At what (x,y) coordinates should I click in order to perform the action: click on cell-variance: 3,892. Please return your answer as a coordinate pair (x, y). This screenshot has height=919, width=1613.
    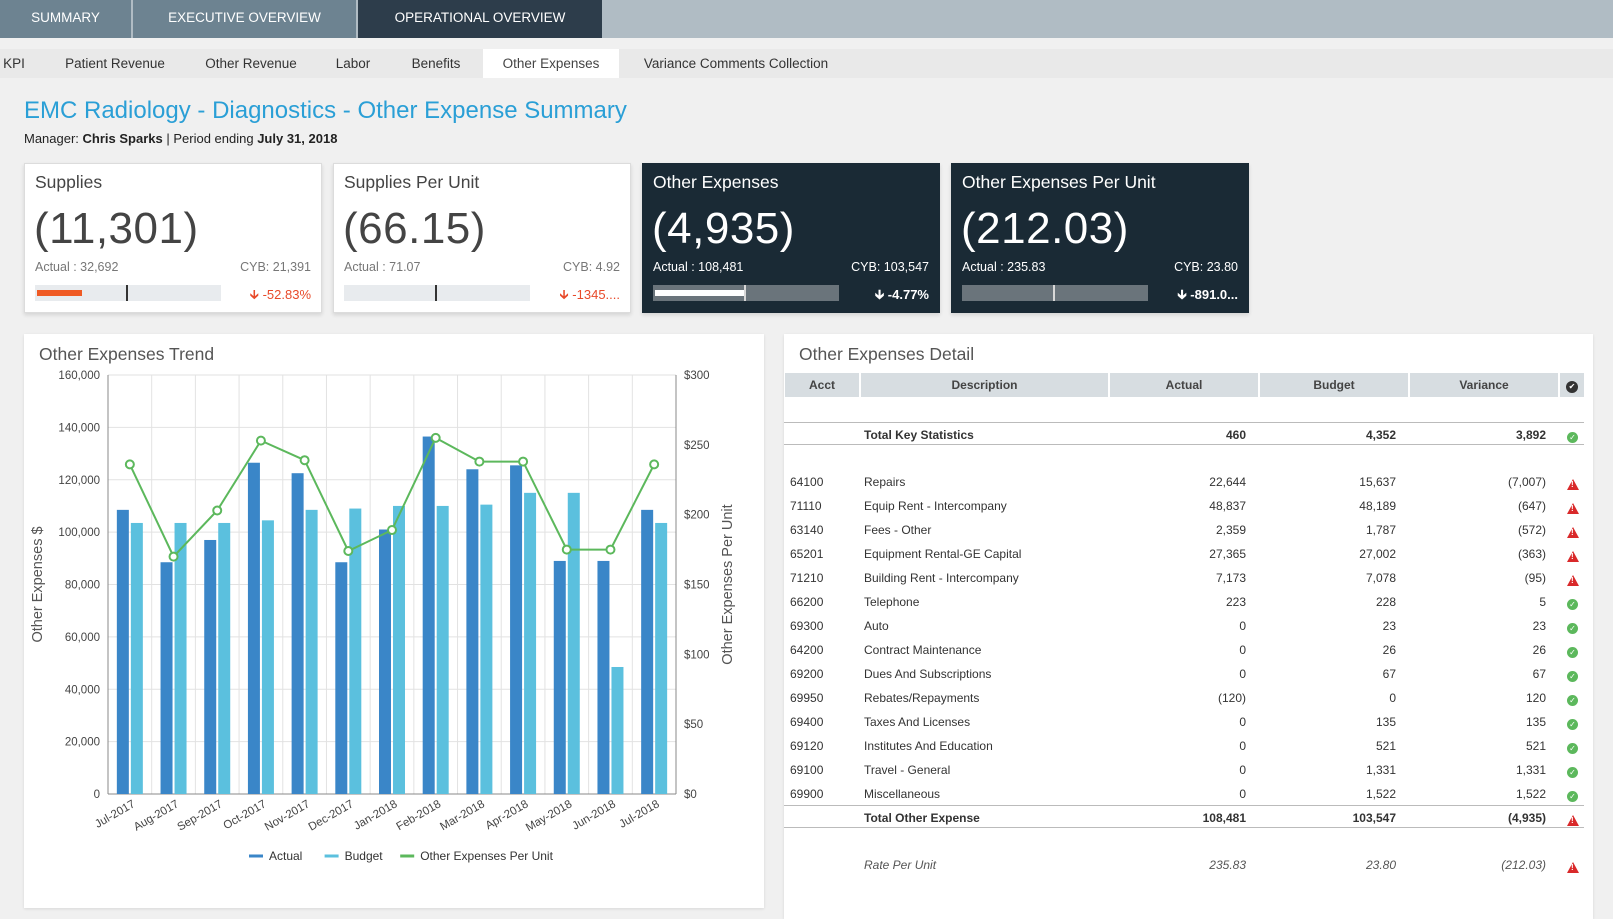
    Looking at the image, I should click on (1530, 435).